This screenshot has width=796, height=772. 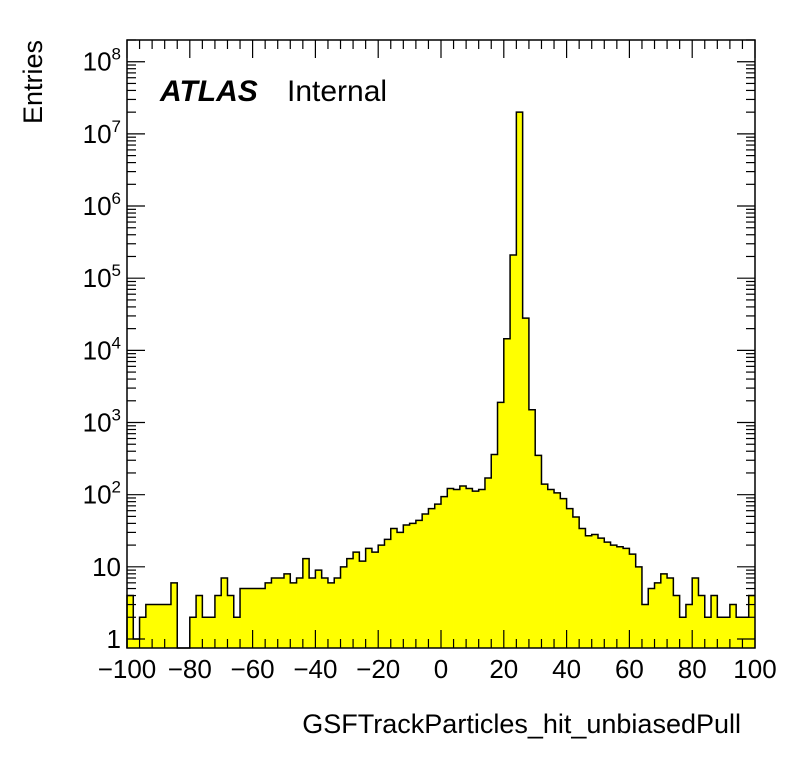 I want to click on y-tick-label: 1, so click(x=114, y=639).